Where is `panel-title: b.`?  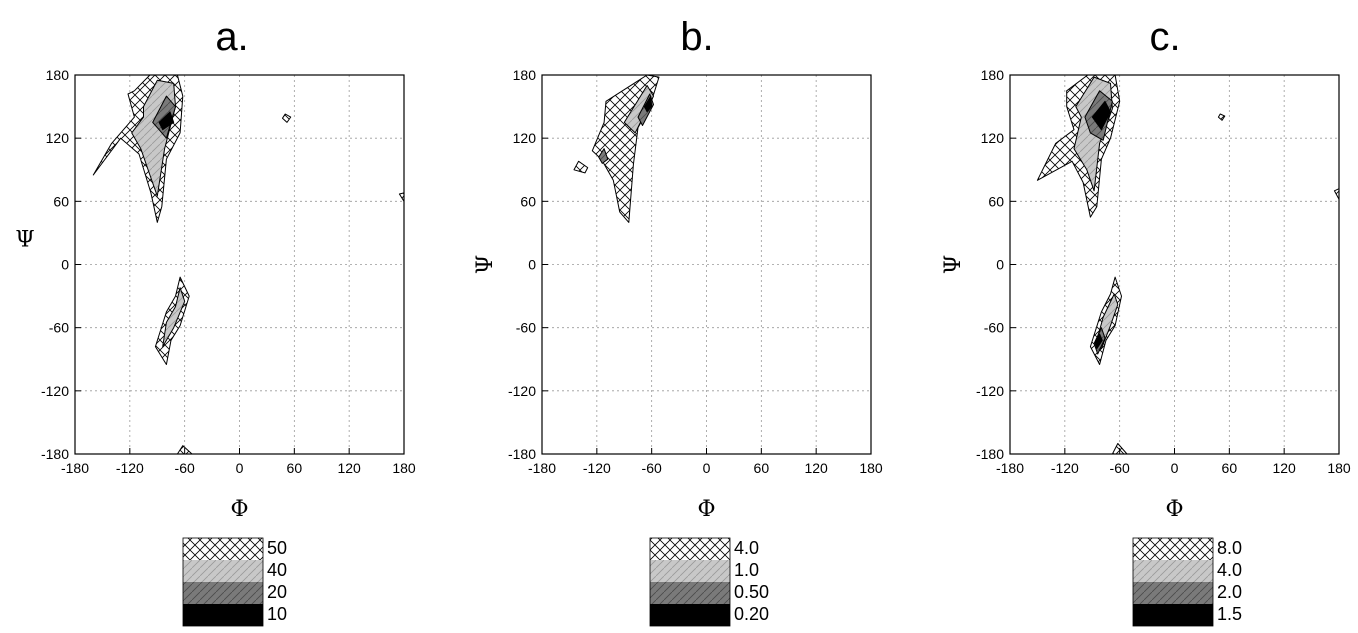 panel-title: b. is located at coordinates (696, 37).